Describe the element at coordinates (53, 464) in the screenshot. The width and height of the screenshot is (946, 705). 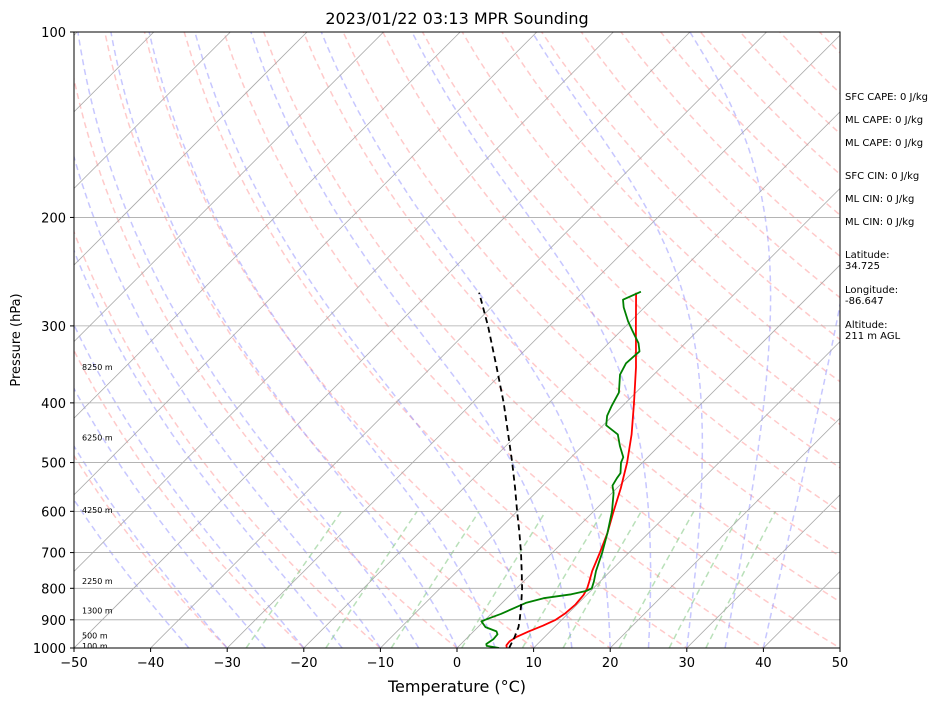
I see `y-tick-label: 500` at that location.